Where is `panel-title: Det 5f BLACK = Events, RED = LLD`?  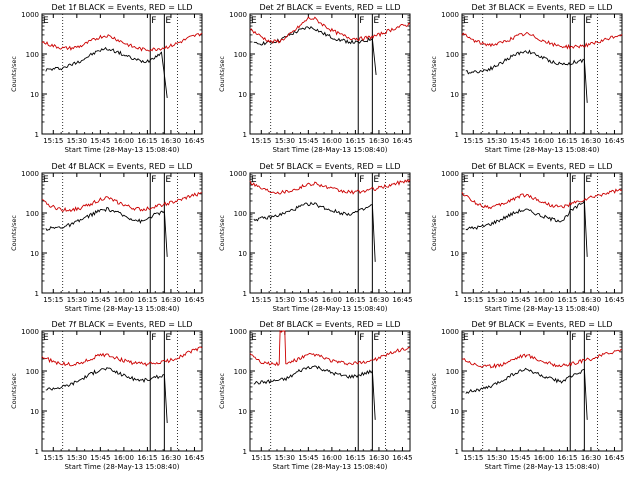
panel-title: Det 5f BLACK = Events, RED = LLD is located at coordinates (329, 166).